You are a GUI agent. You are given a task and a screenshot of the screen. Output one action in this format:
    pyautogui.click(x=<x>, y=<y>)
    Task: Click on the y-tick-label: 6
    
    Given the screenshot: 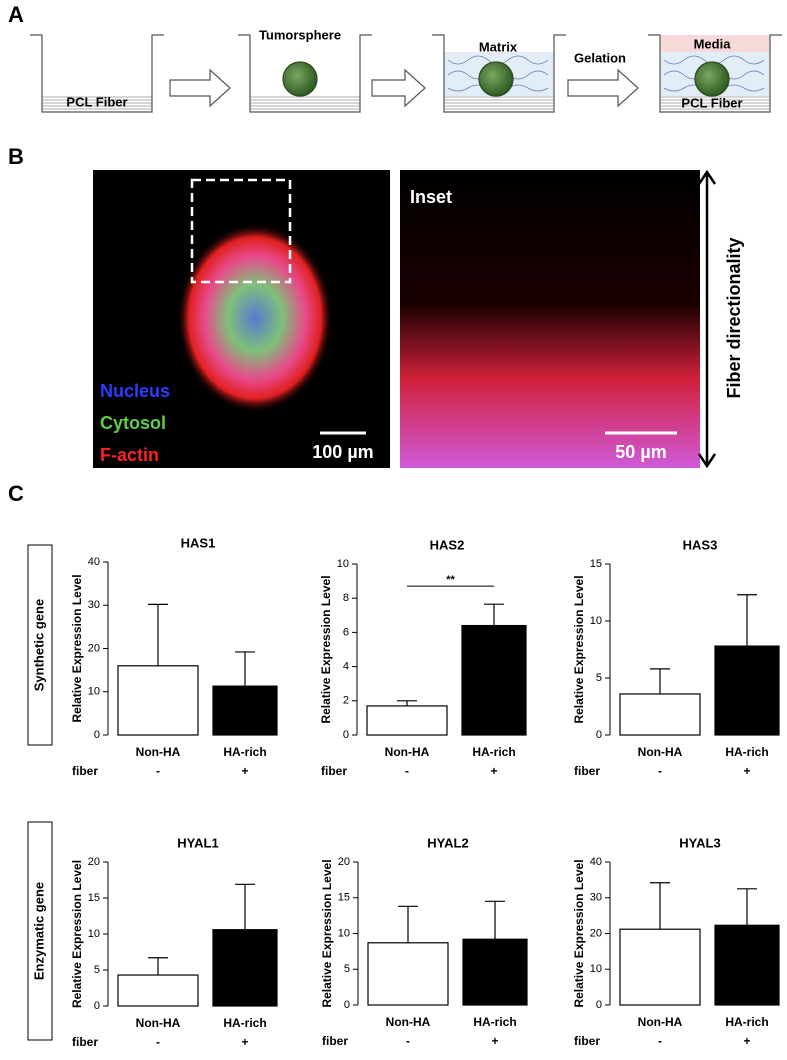 What is the action you would take?
    pyautogui.click(x=346, y=632)
    